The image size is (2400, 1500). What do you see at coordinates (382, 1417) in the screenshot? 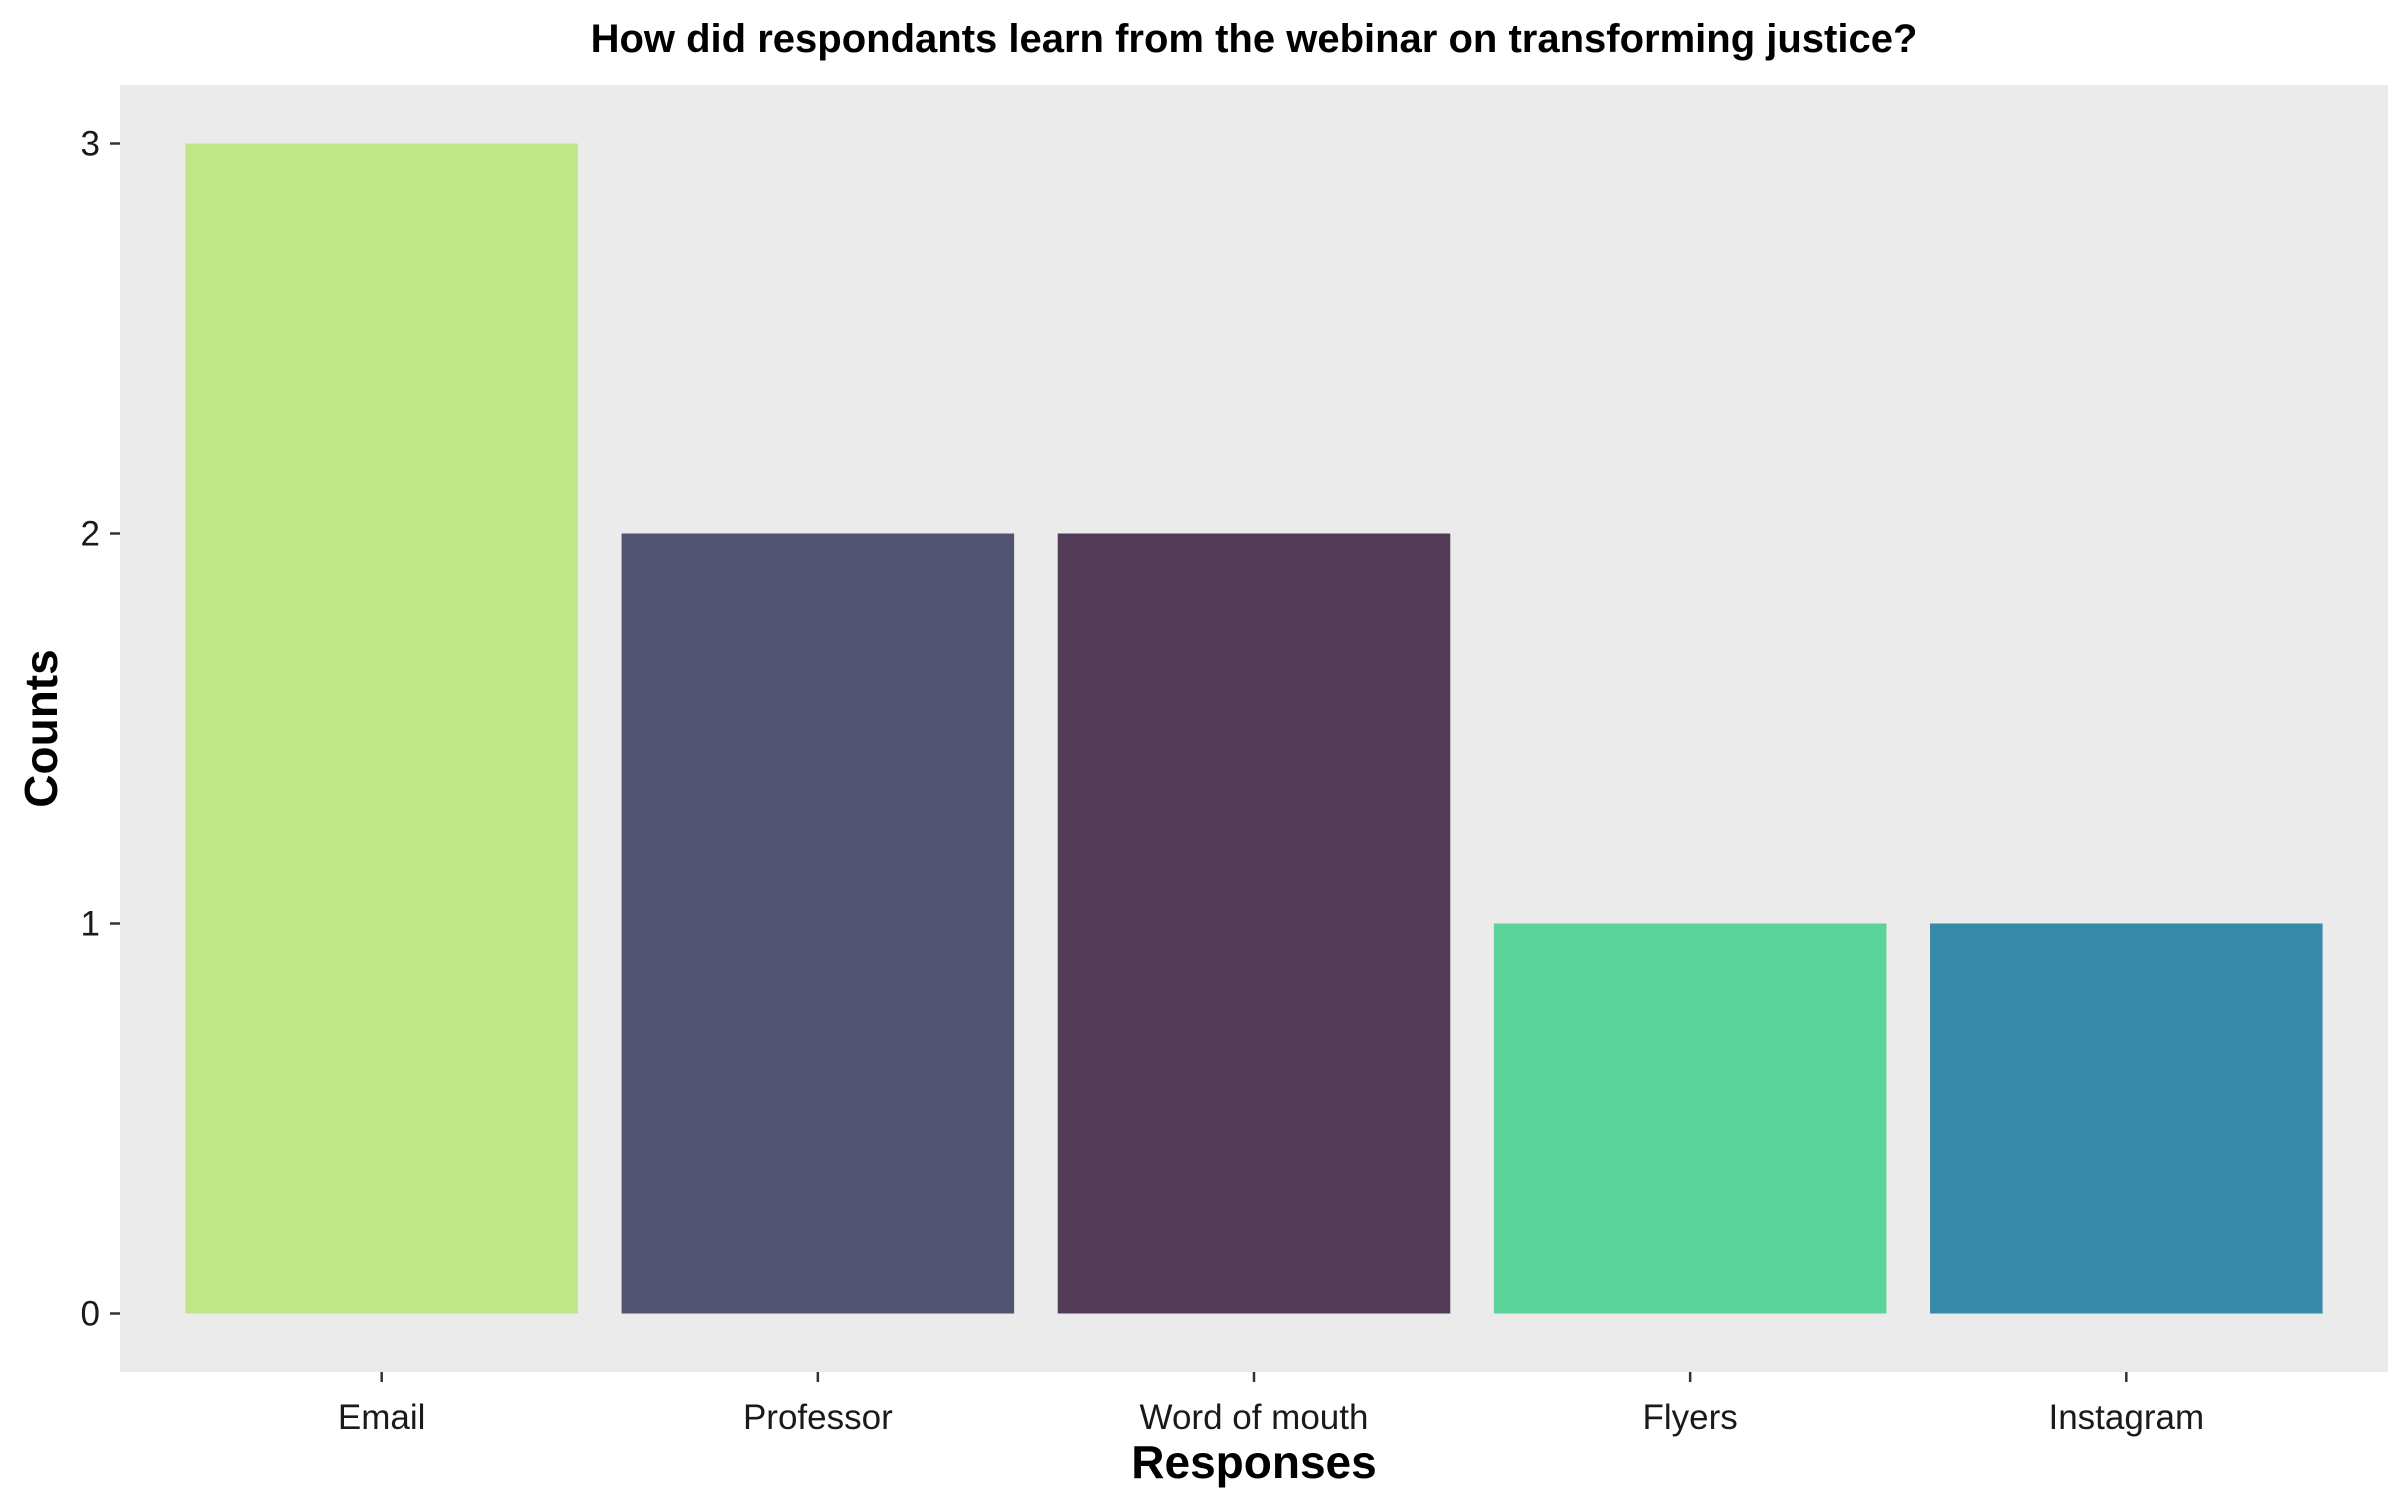
I see `x-tick-label: Email` at bounding box center [382, 1417].